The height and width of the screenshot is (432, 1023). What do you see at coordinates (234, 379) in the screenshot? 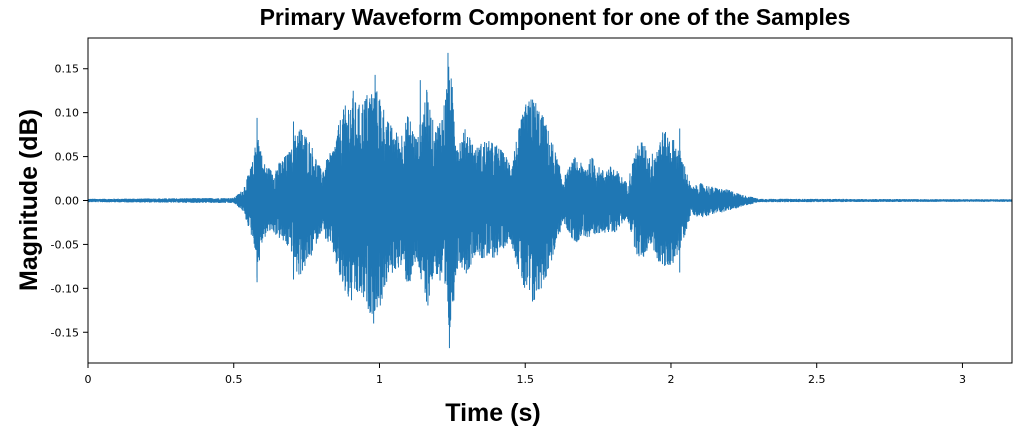
I see `x-tick-label: 0.5` at bounding box center [234, 379].